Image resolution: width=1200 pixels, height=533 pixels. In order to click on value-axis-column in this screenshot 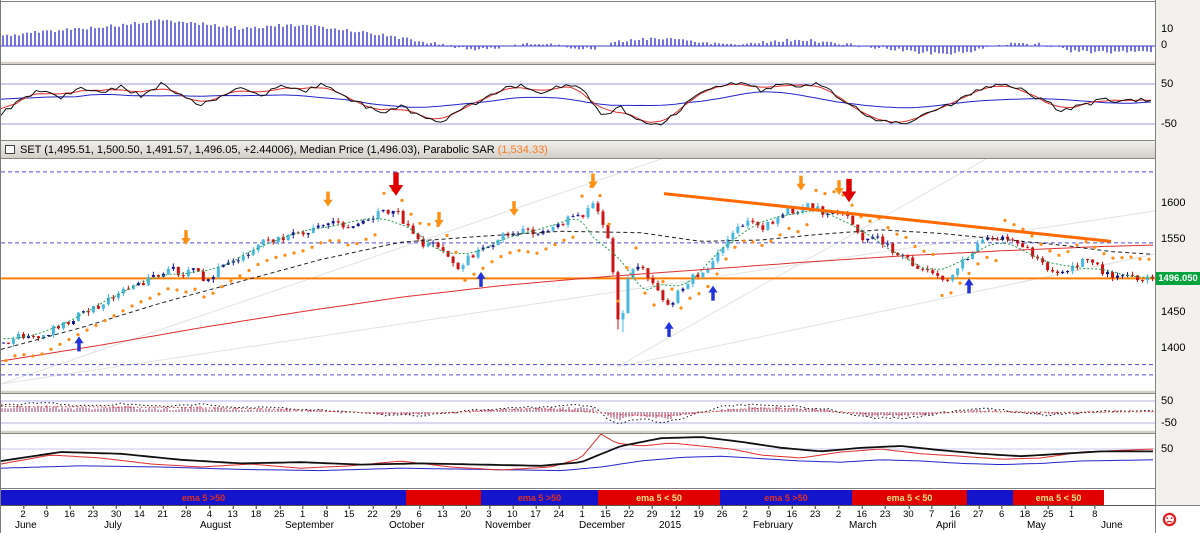, I will do `click(1177, 266)`.